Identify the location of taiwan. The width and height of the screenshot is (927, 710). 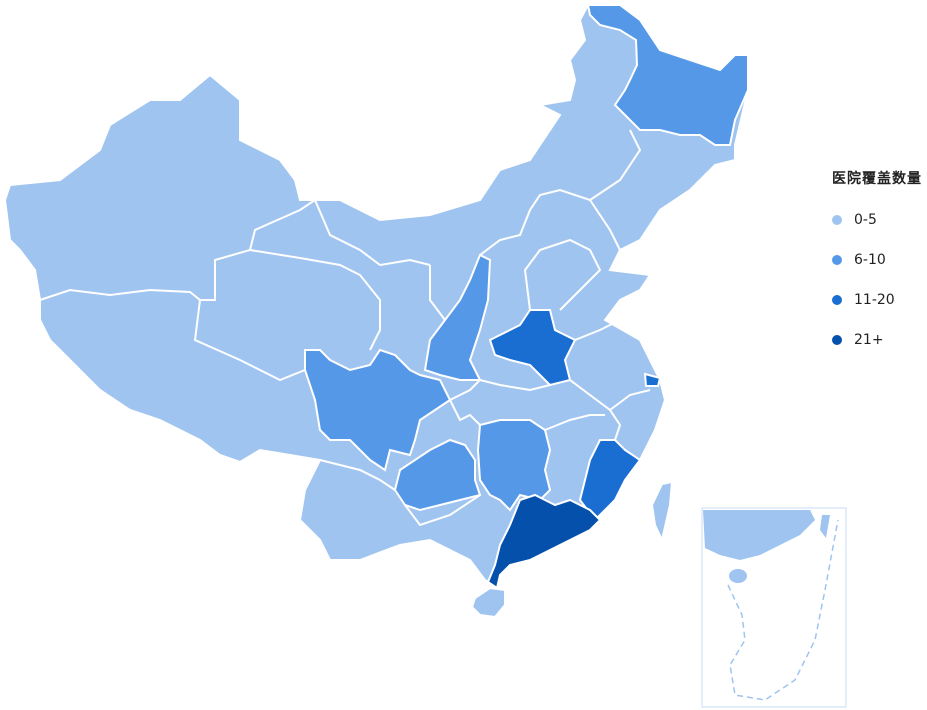
(662, 512).